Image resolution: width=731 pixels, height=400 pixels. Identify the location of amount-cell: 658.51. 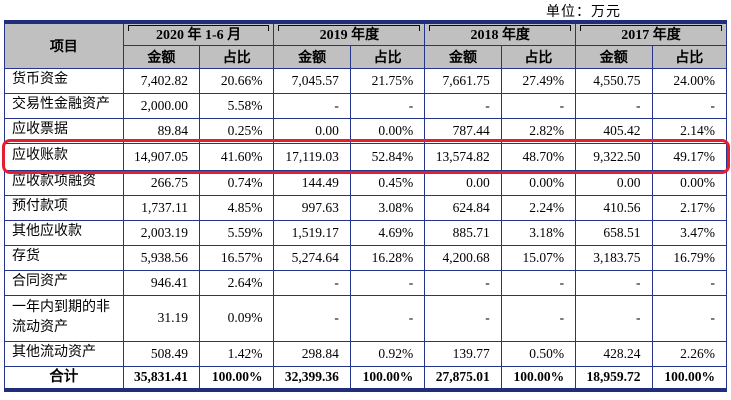
(614, 232).